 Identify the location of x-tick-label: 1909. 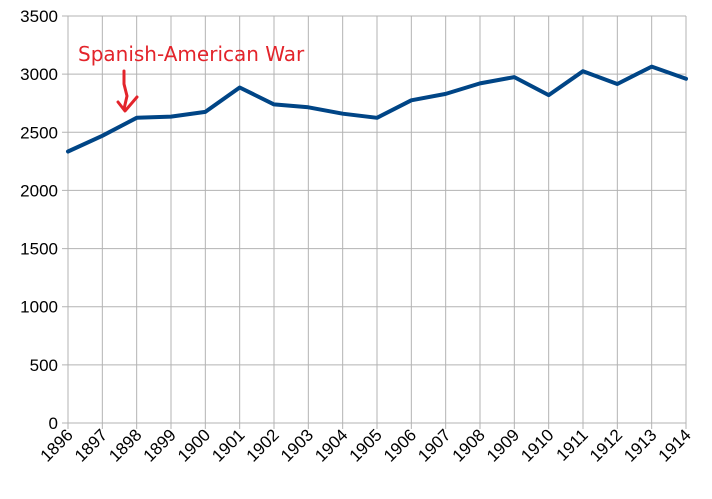
(503, 445).